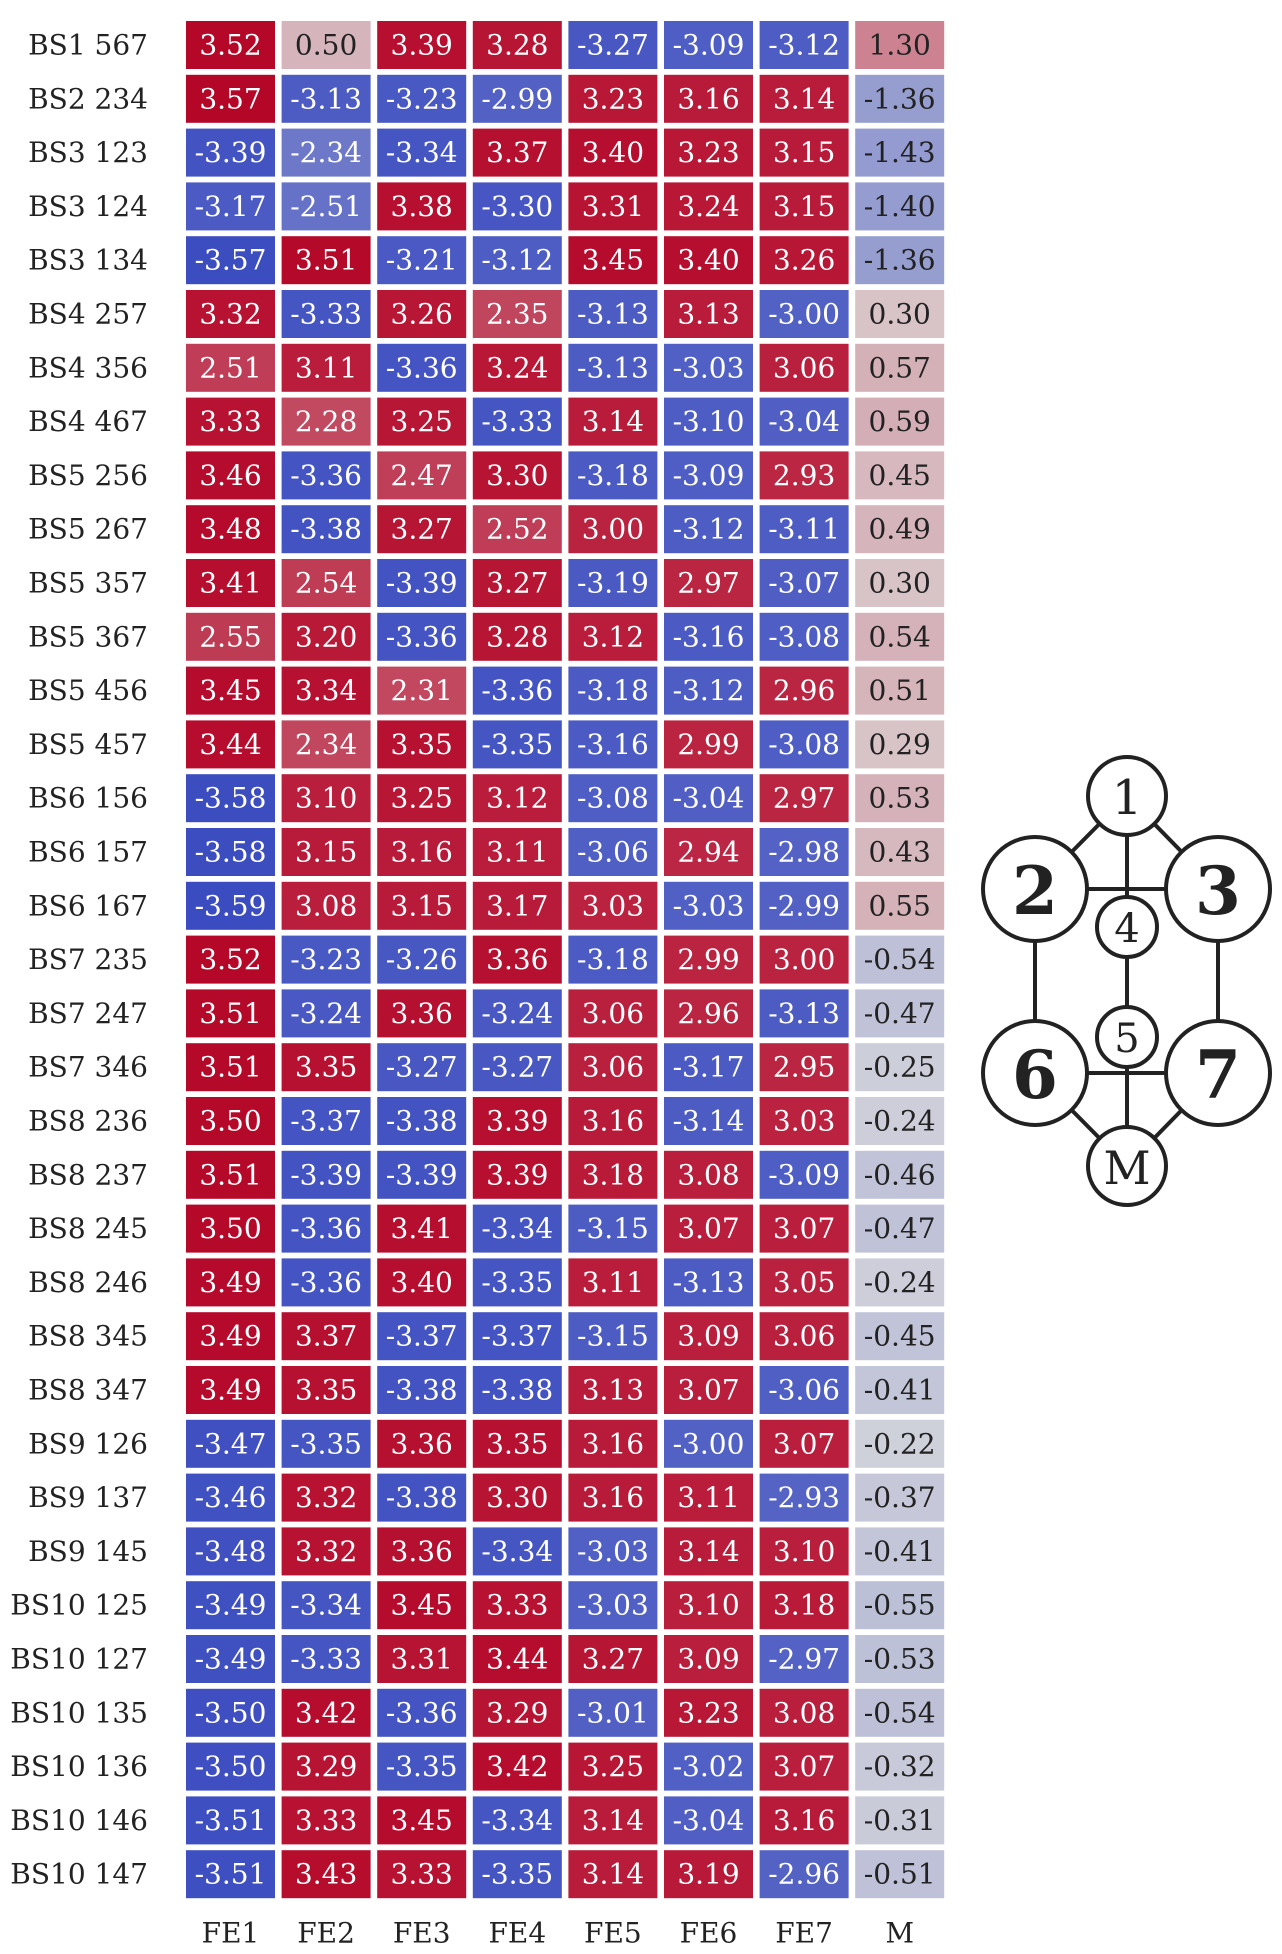  Describe the element at coordinates (804, 529) in the screenshot. I see `cell-value-label: -3.11` at that location.